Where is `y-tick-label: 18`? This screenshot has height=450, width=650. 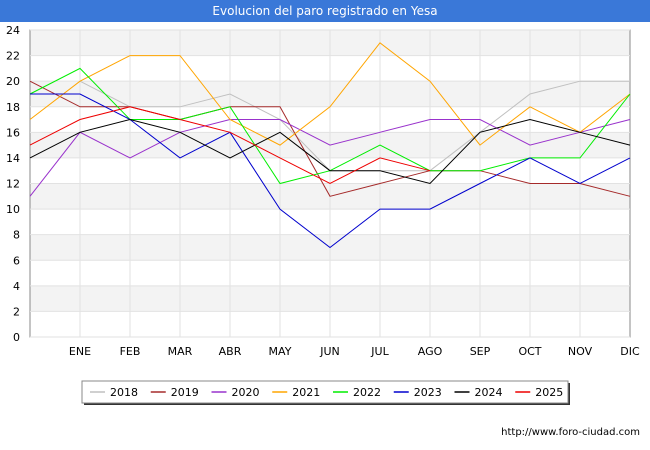
y-tick-label: 18 is located at coordinates (13, 107).